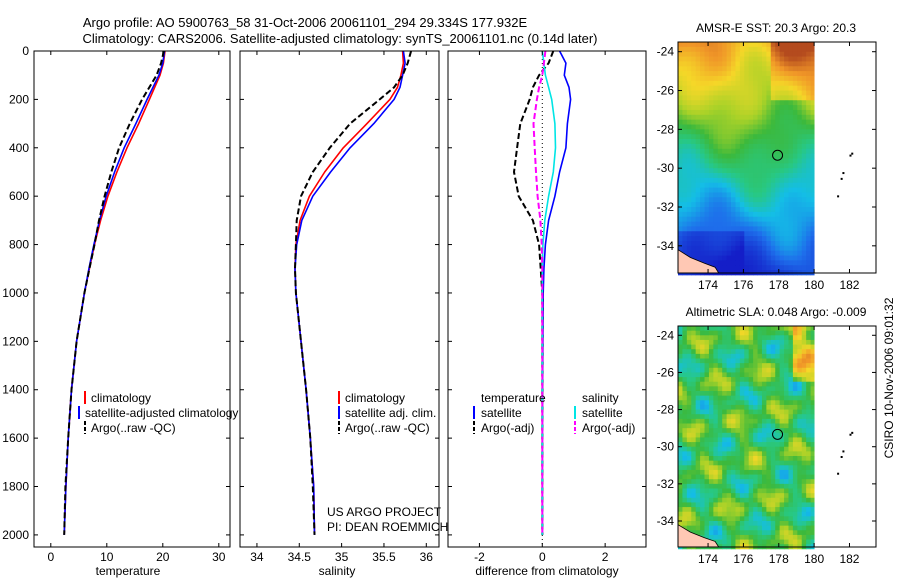 The height and width of the screenshot is (580, 900). What do you see at coordinates (666, 410) in the screenshot?
I see `y-tick-label: -28` at bounding box center [666, 410].